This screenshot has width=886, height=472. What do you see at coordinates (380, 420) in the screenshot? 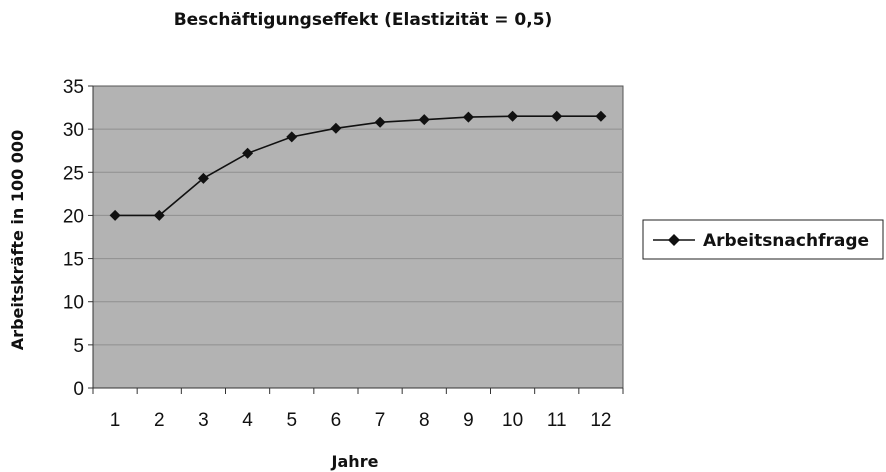
I see `x-tick-label: 7` at bounding box center [380, 420].